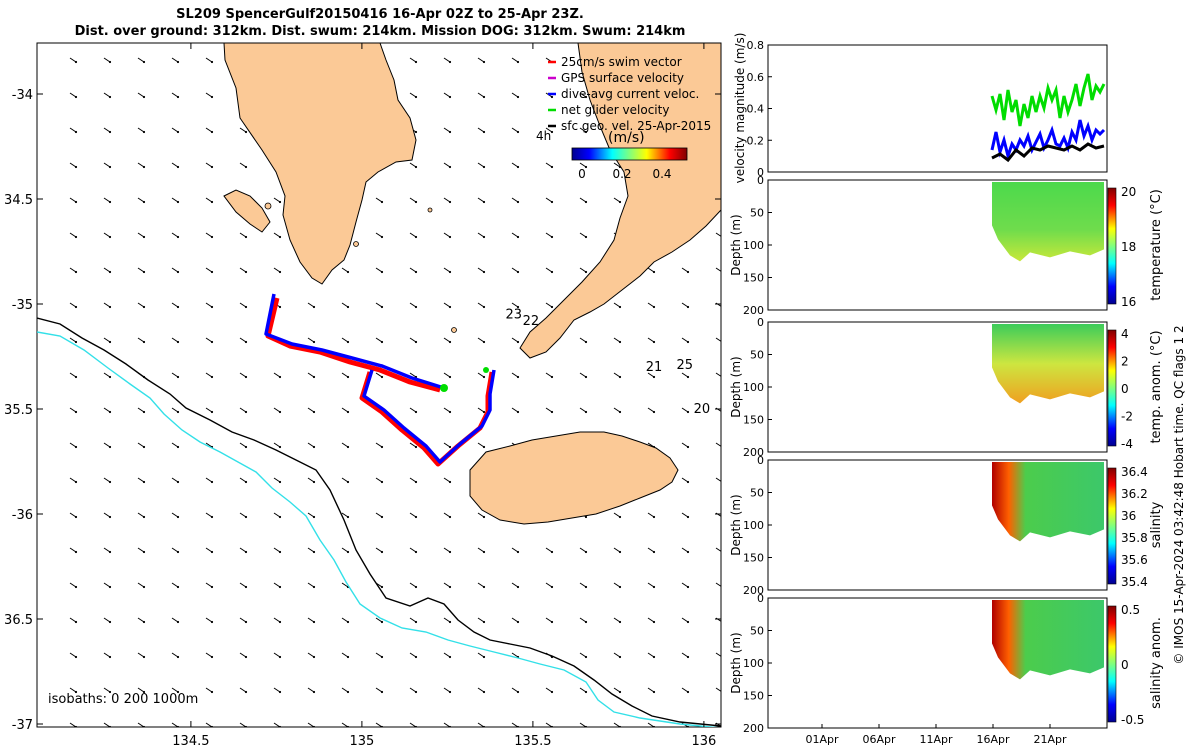  I want to click on velocity-panel: 00.20.40.60.8 velocity magnitude (m/s), so click(920, 108).